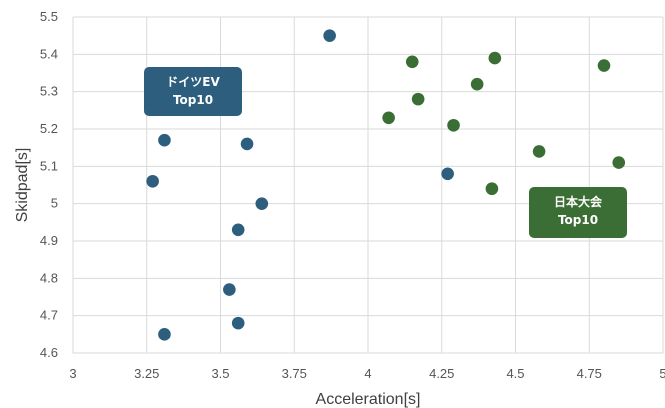  Describe the element at coordinates (49, 91) in the screenshot. I see `y-tick-label: 5.3` at that location.